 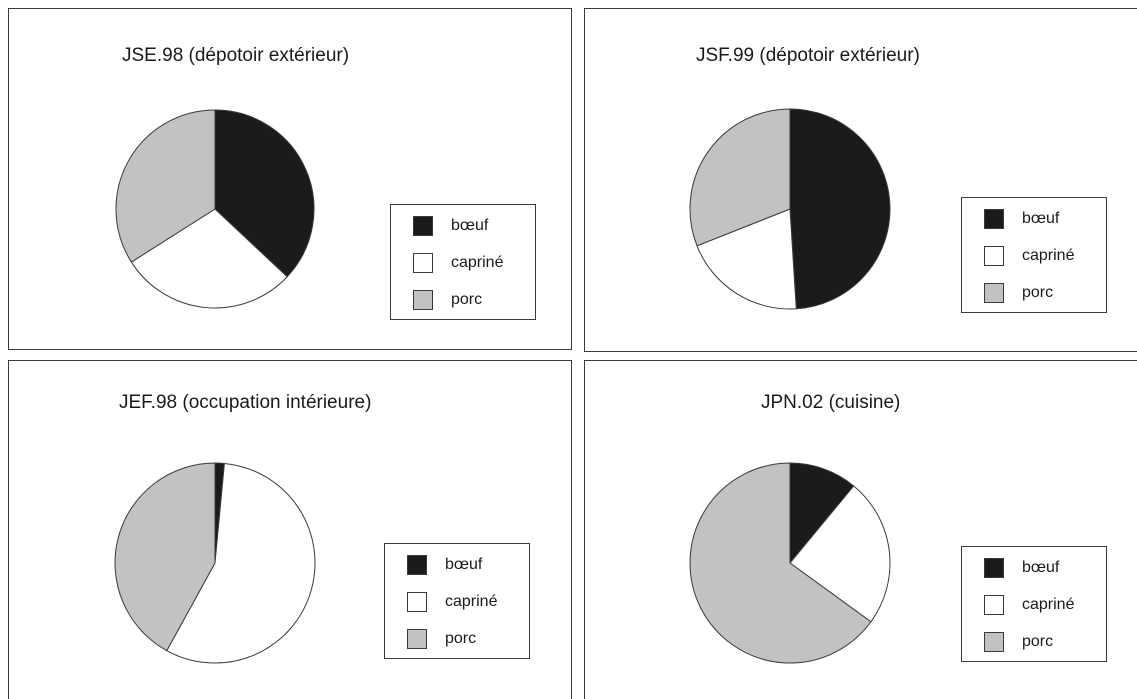 I want to click on chart-title: JPN.02 (cuisine), so click(x=831, y=402).